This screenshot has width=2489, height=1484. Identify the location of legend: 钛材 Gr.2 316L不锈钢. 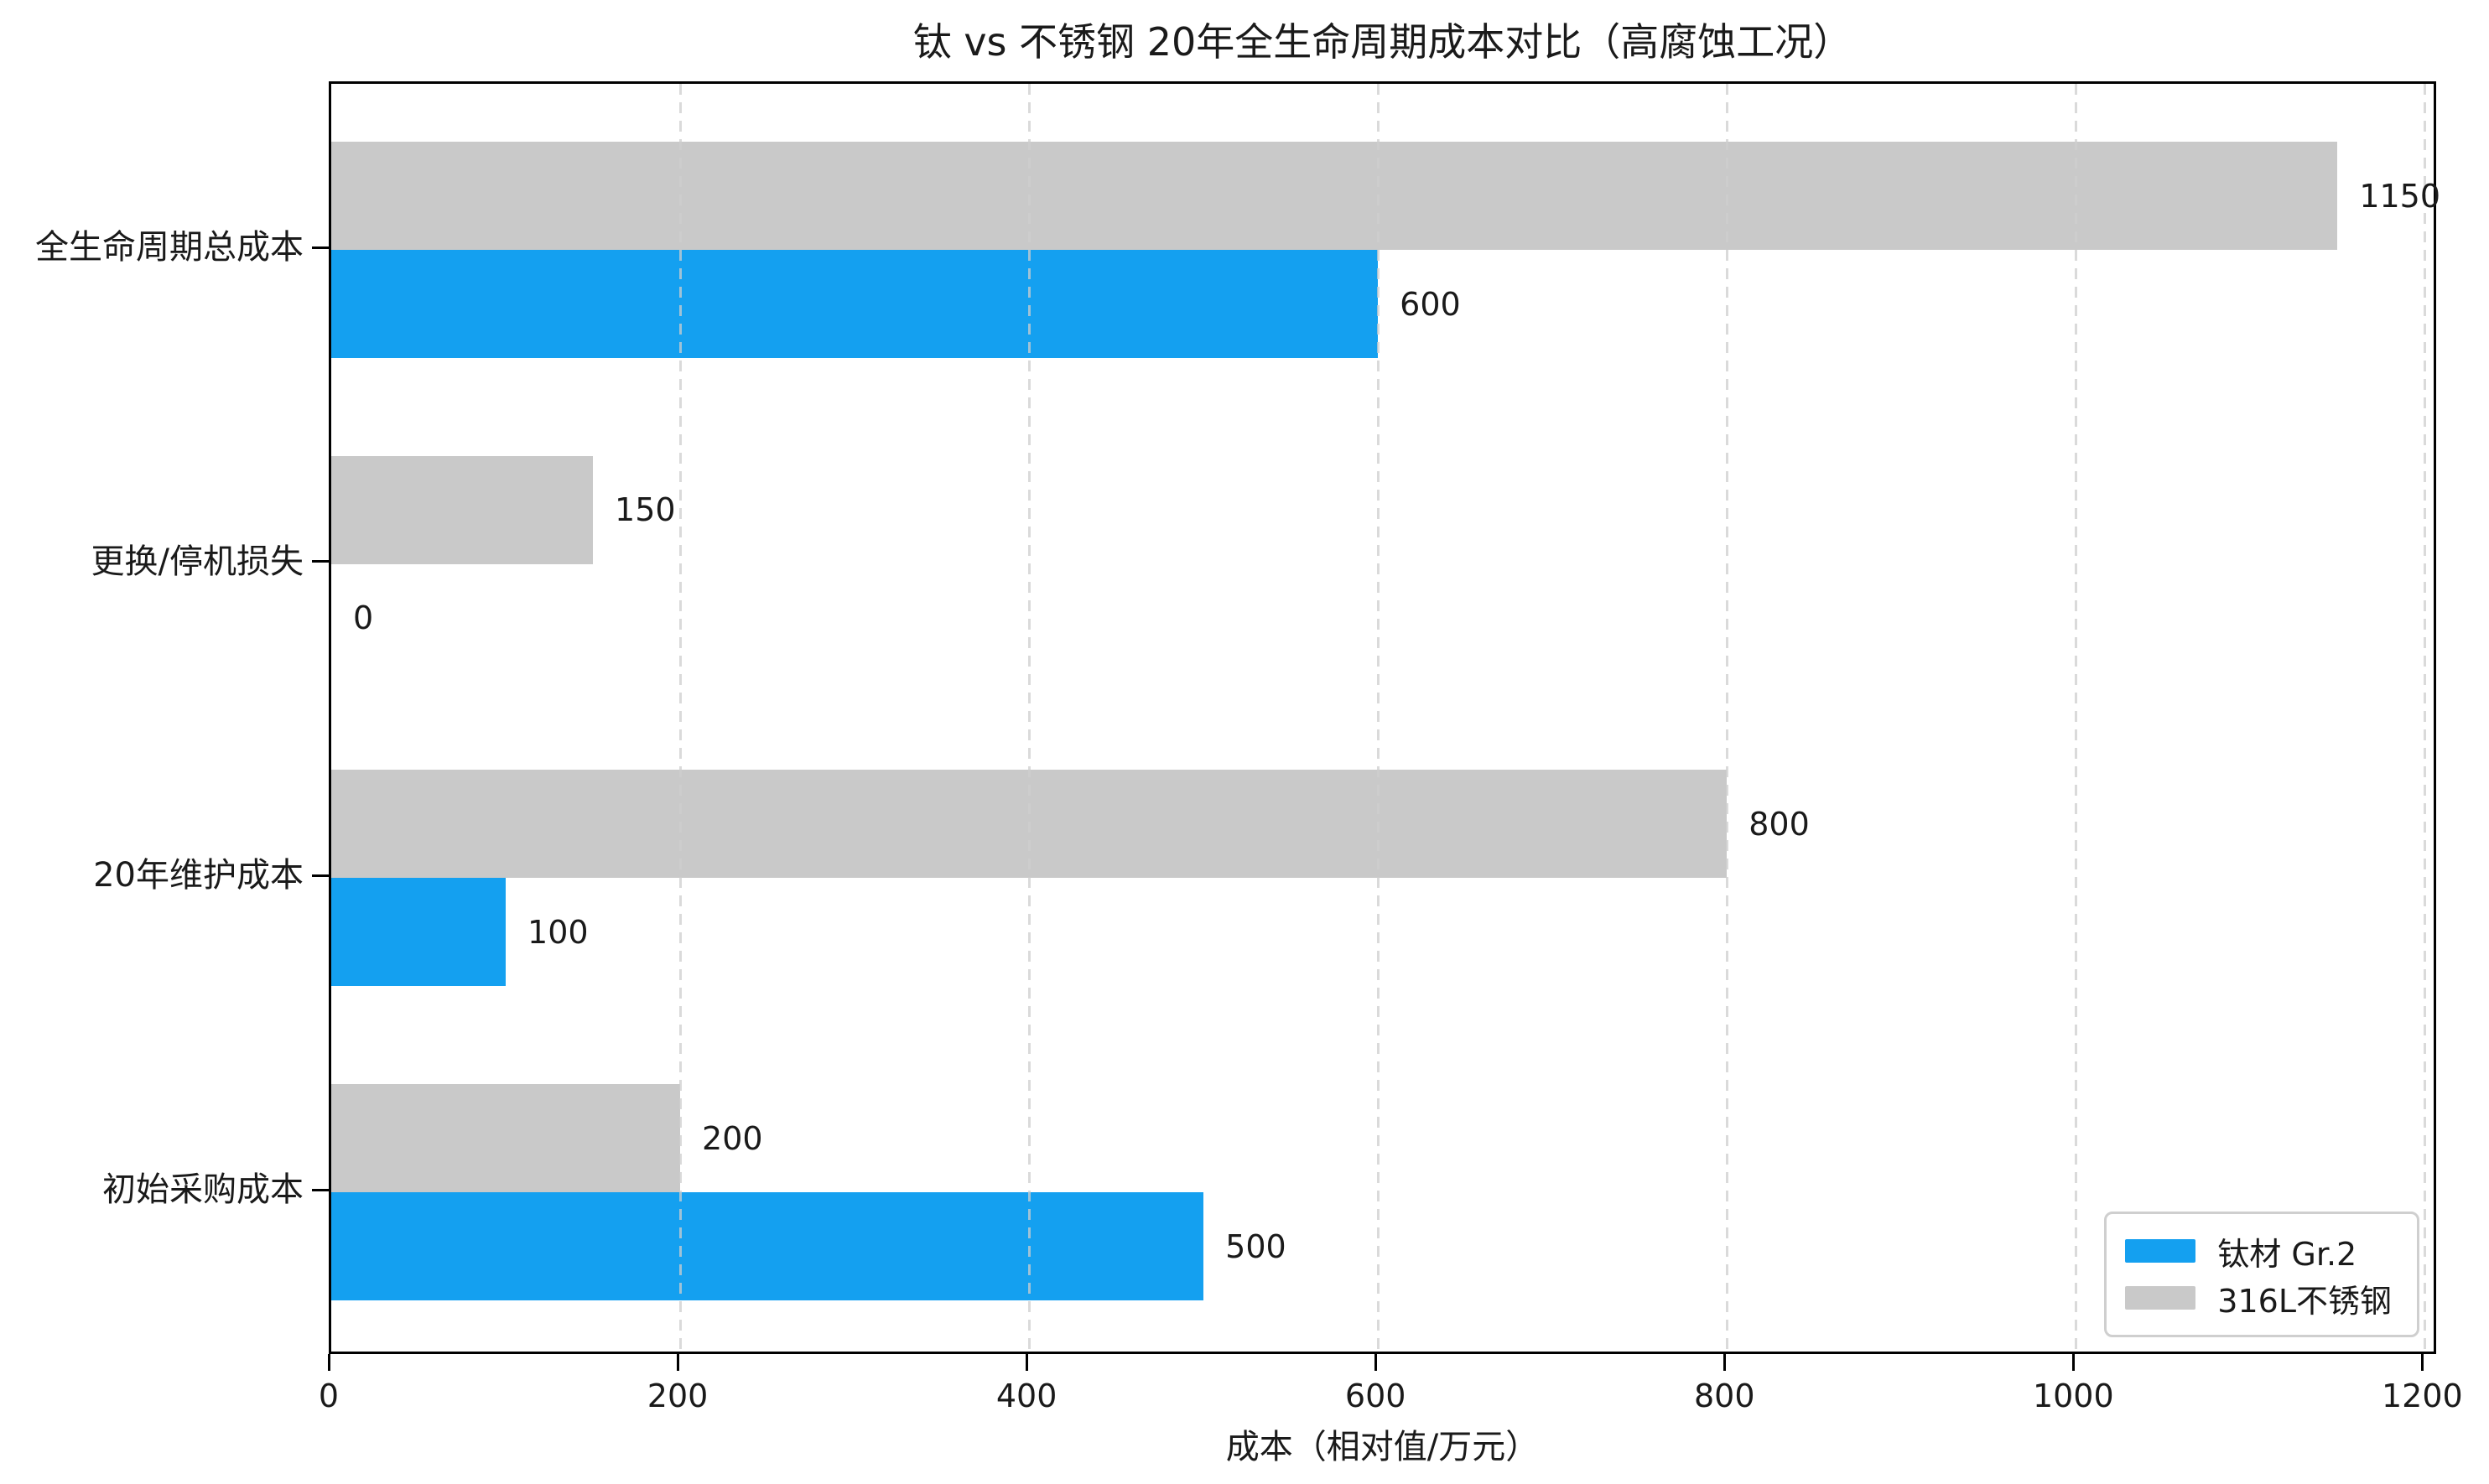
(2261, 1274).